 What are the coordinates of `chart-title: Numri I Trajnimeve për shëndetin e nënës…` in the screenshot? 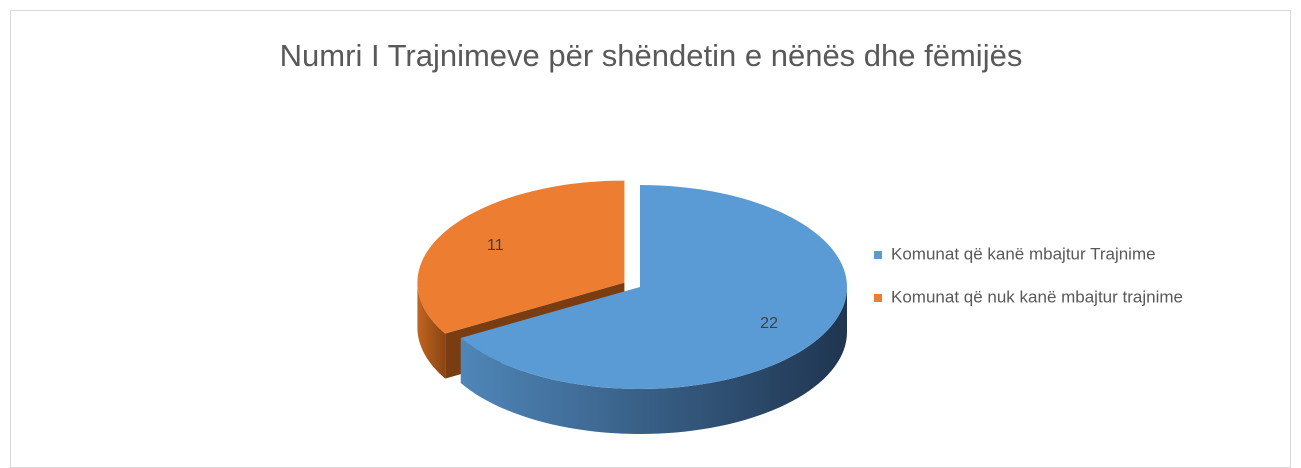 It's located at (651, 55).